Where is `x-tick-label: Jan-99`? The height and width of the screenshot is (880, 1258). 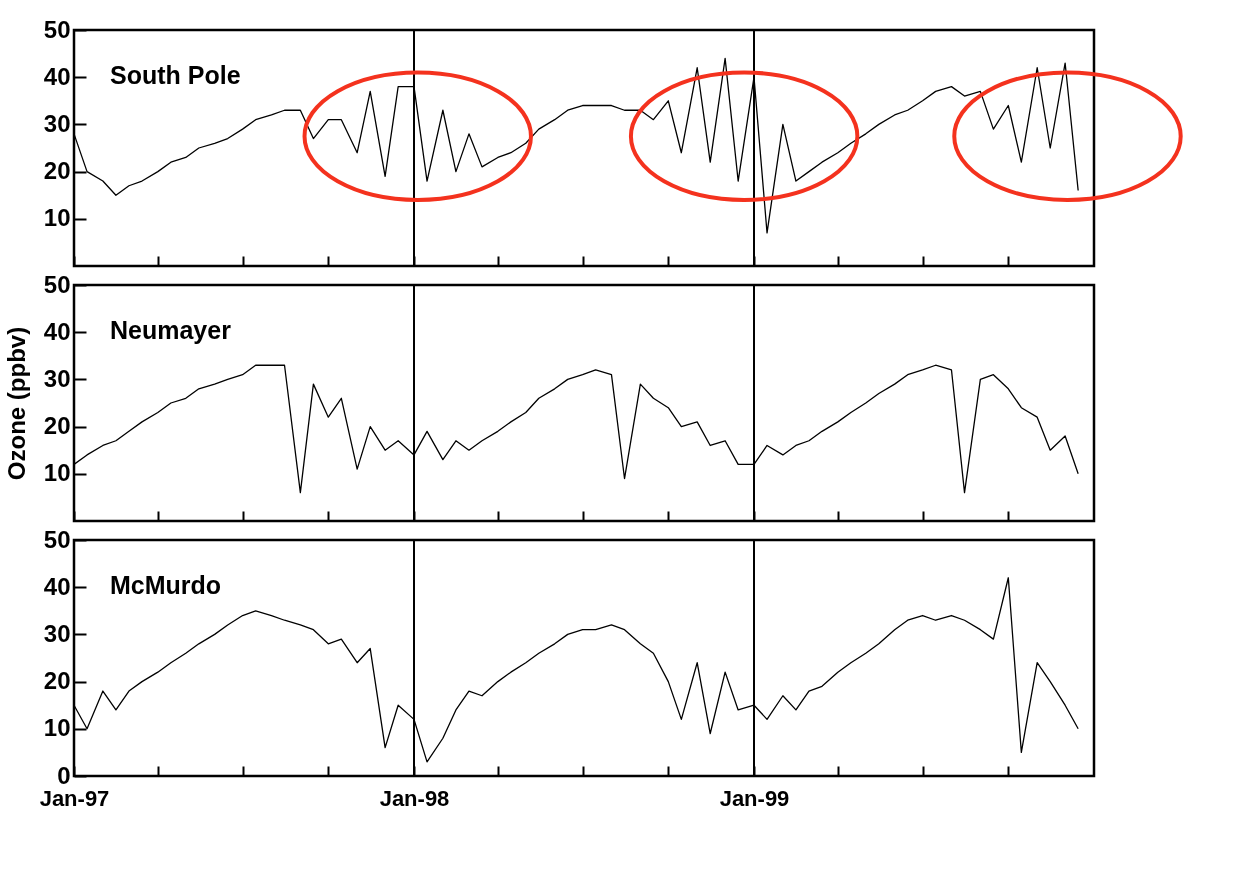
x-tick-label: Jan-99 is located at coordinates (754, 798).